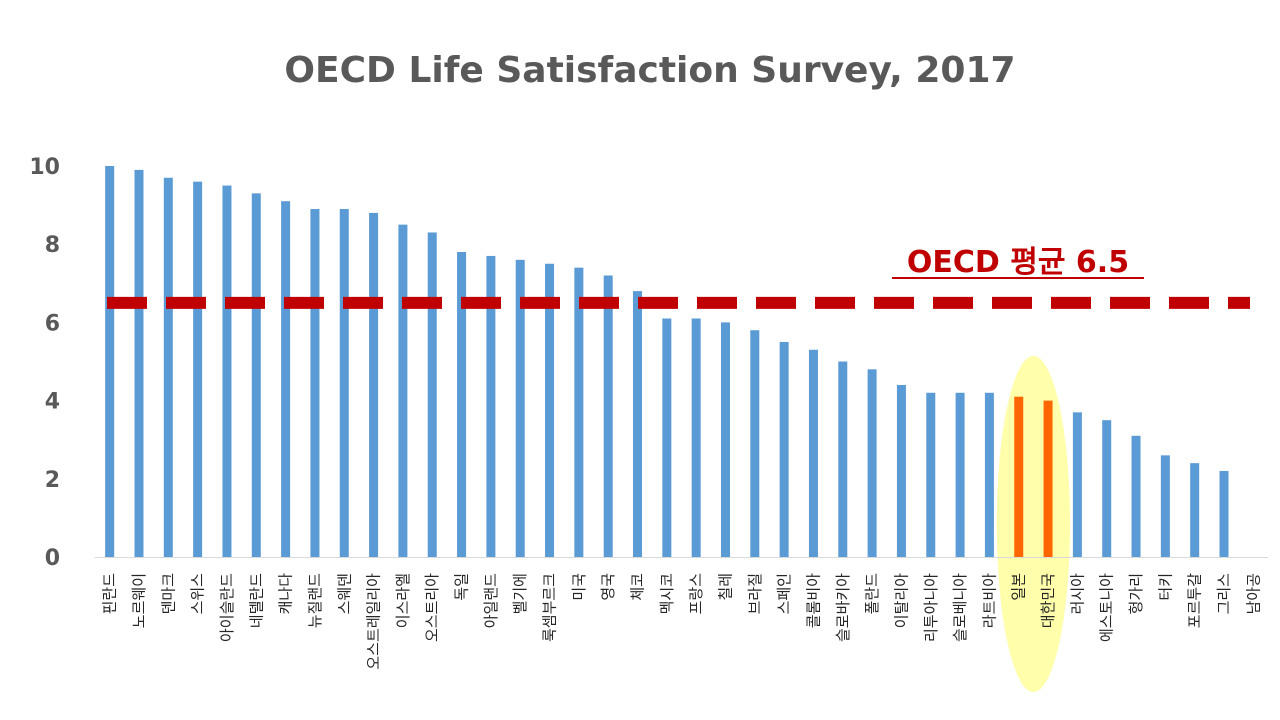 The height and width of the screenshot is (720, 1280). What do you see at coordinates (432, 607) in the screenshot?
I see `x-tick-label: 오스트리아` at bounding box center [432, 607].